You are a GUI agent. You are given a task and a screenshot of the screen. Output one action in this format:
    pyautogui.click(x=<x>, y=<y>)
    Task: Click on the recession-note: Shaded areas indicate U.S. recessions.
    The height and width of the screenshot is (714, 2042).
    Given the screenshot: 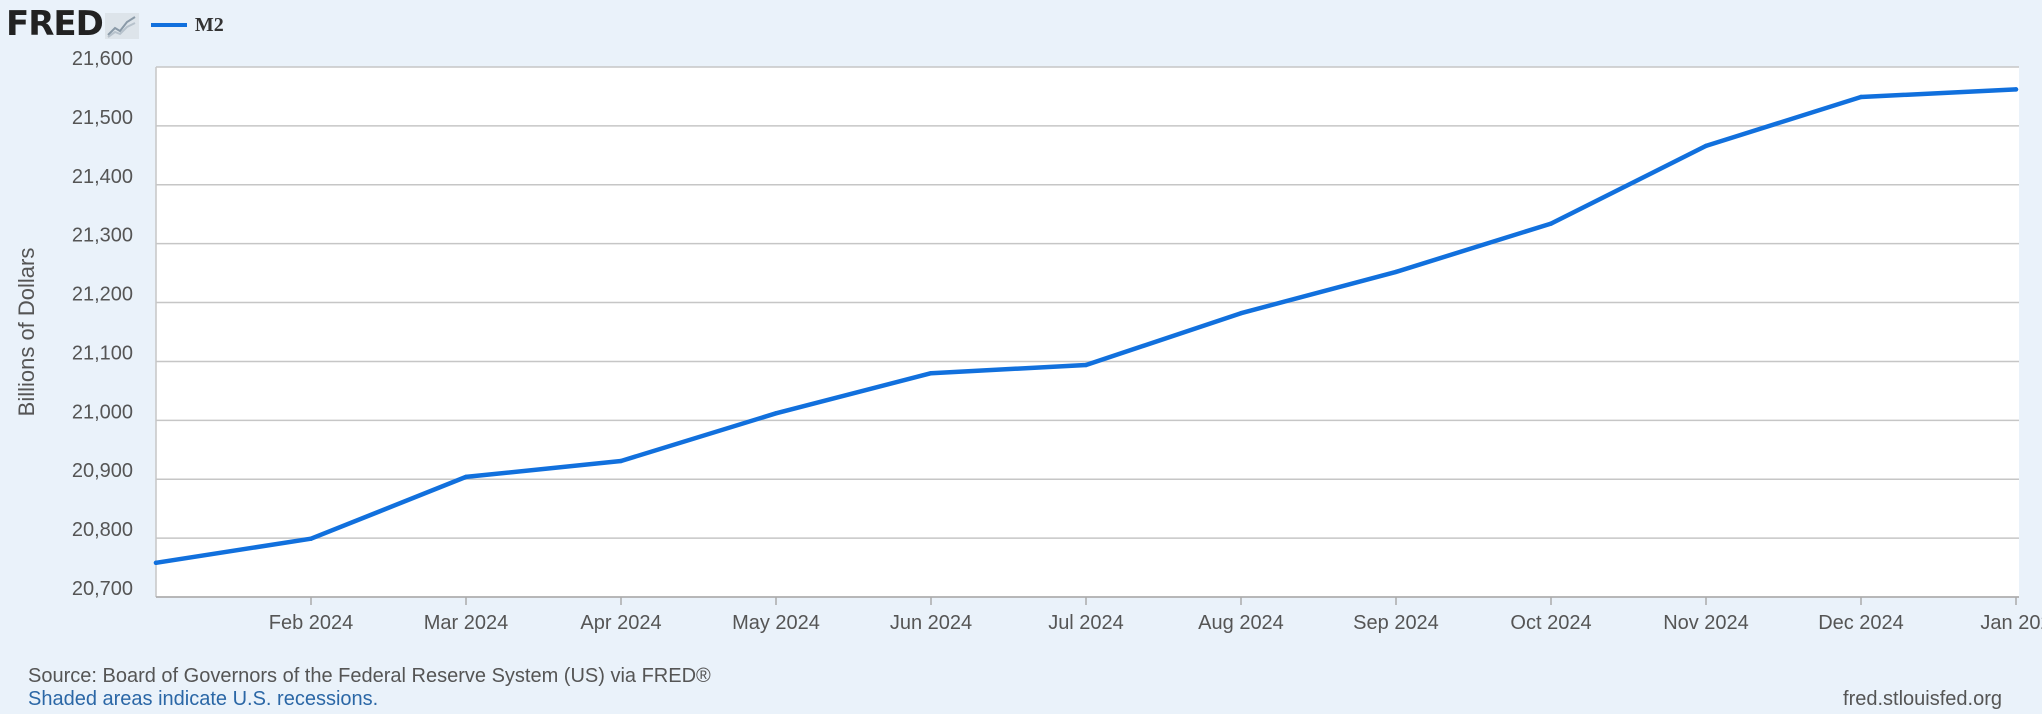 What is the action you would take?
    pyautogui.click(x=203, y=699)
    